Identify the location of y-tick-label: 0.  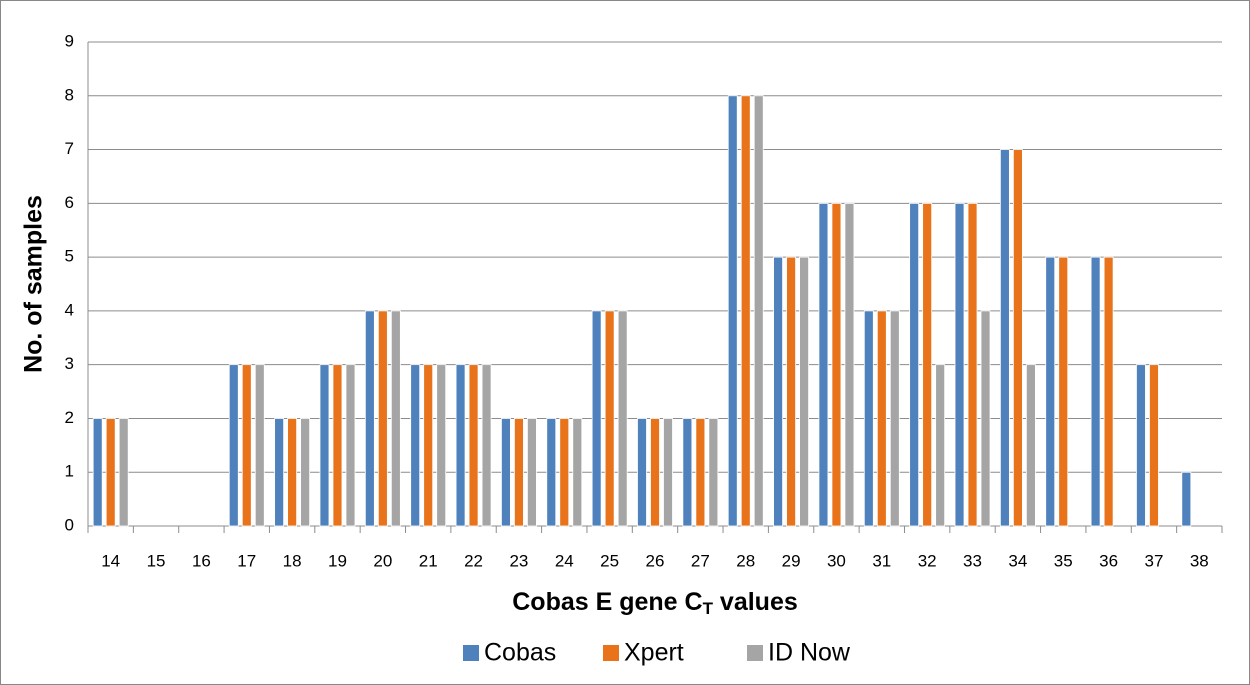
(69, 524).